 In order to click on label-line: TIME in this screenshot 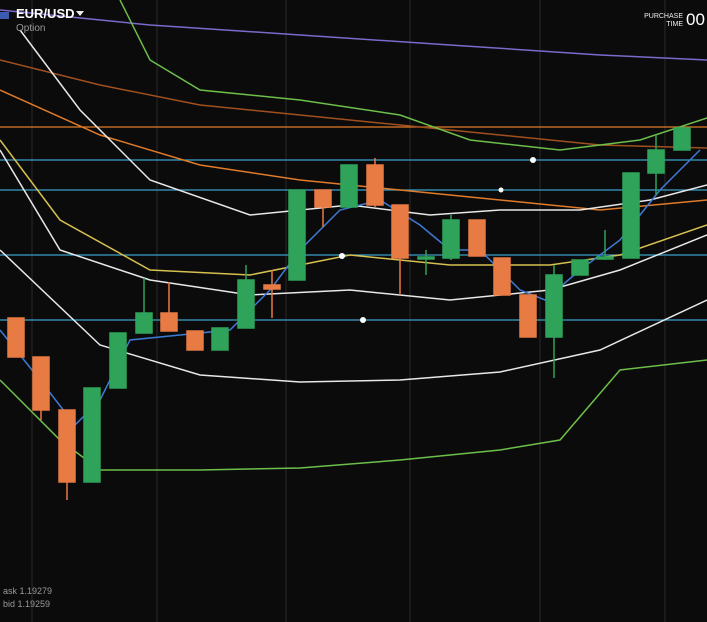, I will do `click(674, 24)`.